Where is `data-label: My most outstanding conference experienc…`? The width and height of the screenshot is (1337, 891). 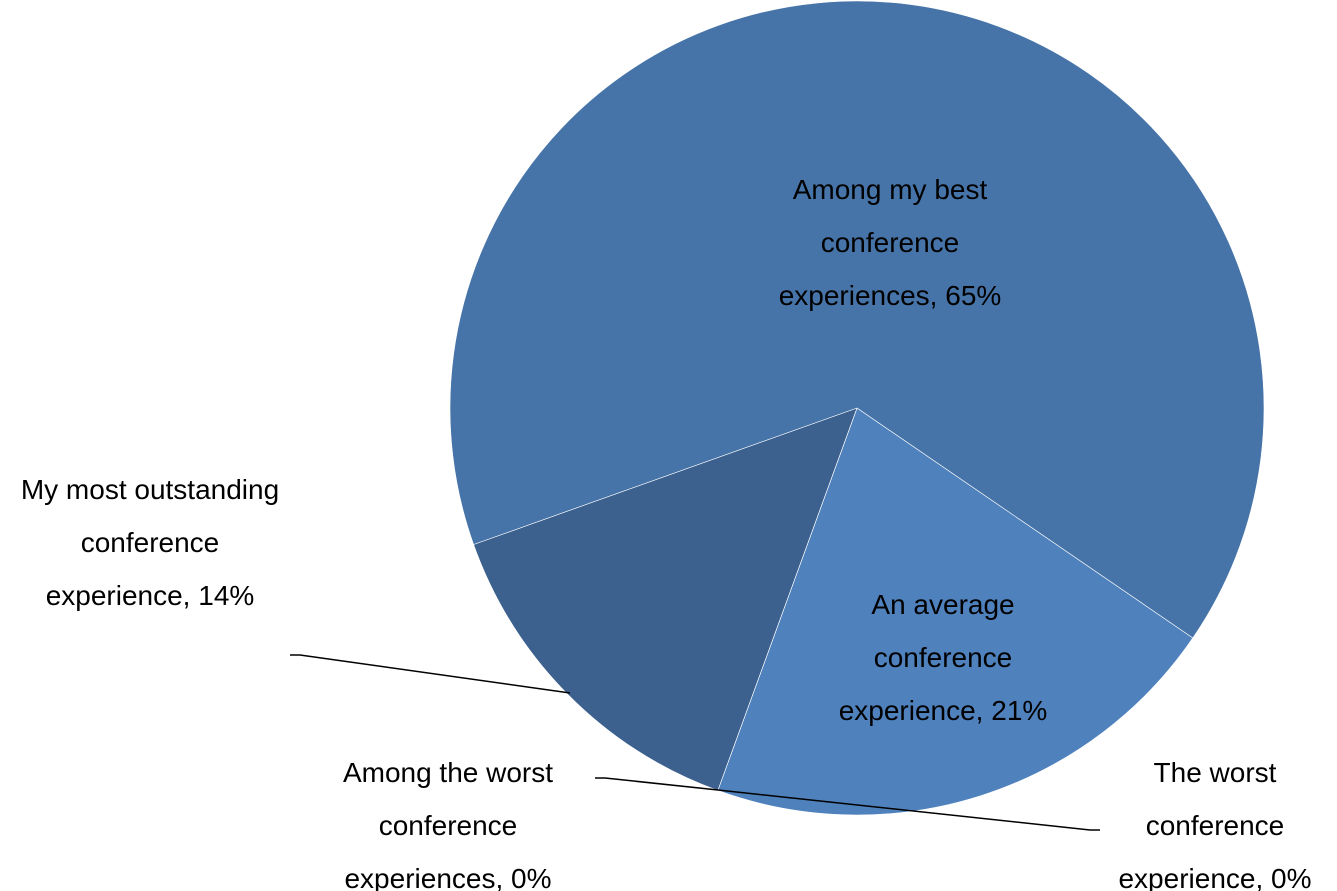
data-label: My most outstanding conference experienc… is located at coordinates (150, 542).